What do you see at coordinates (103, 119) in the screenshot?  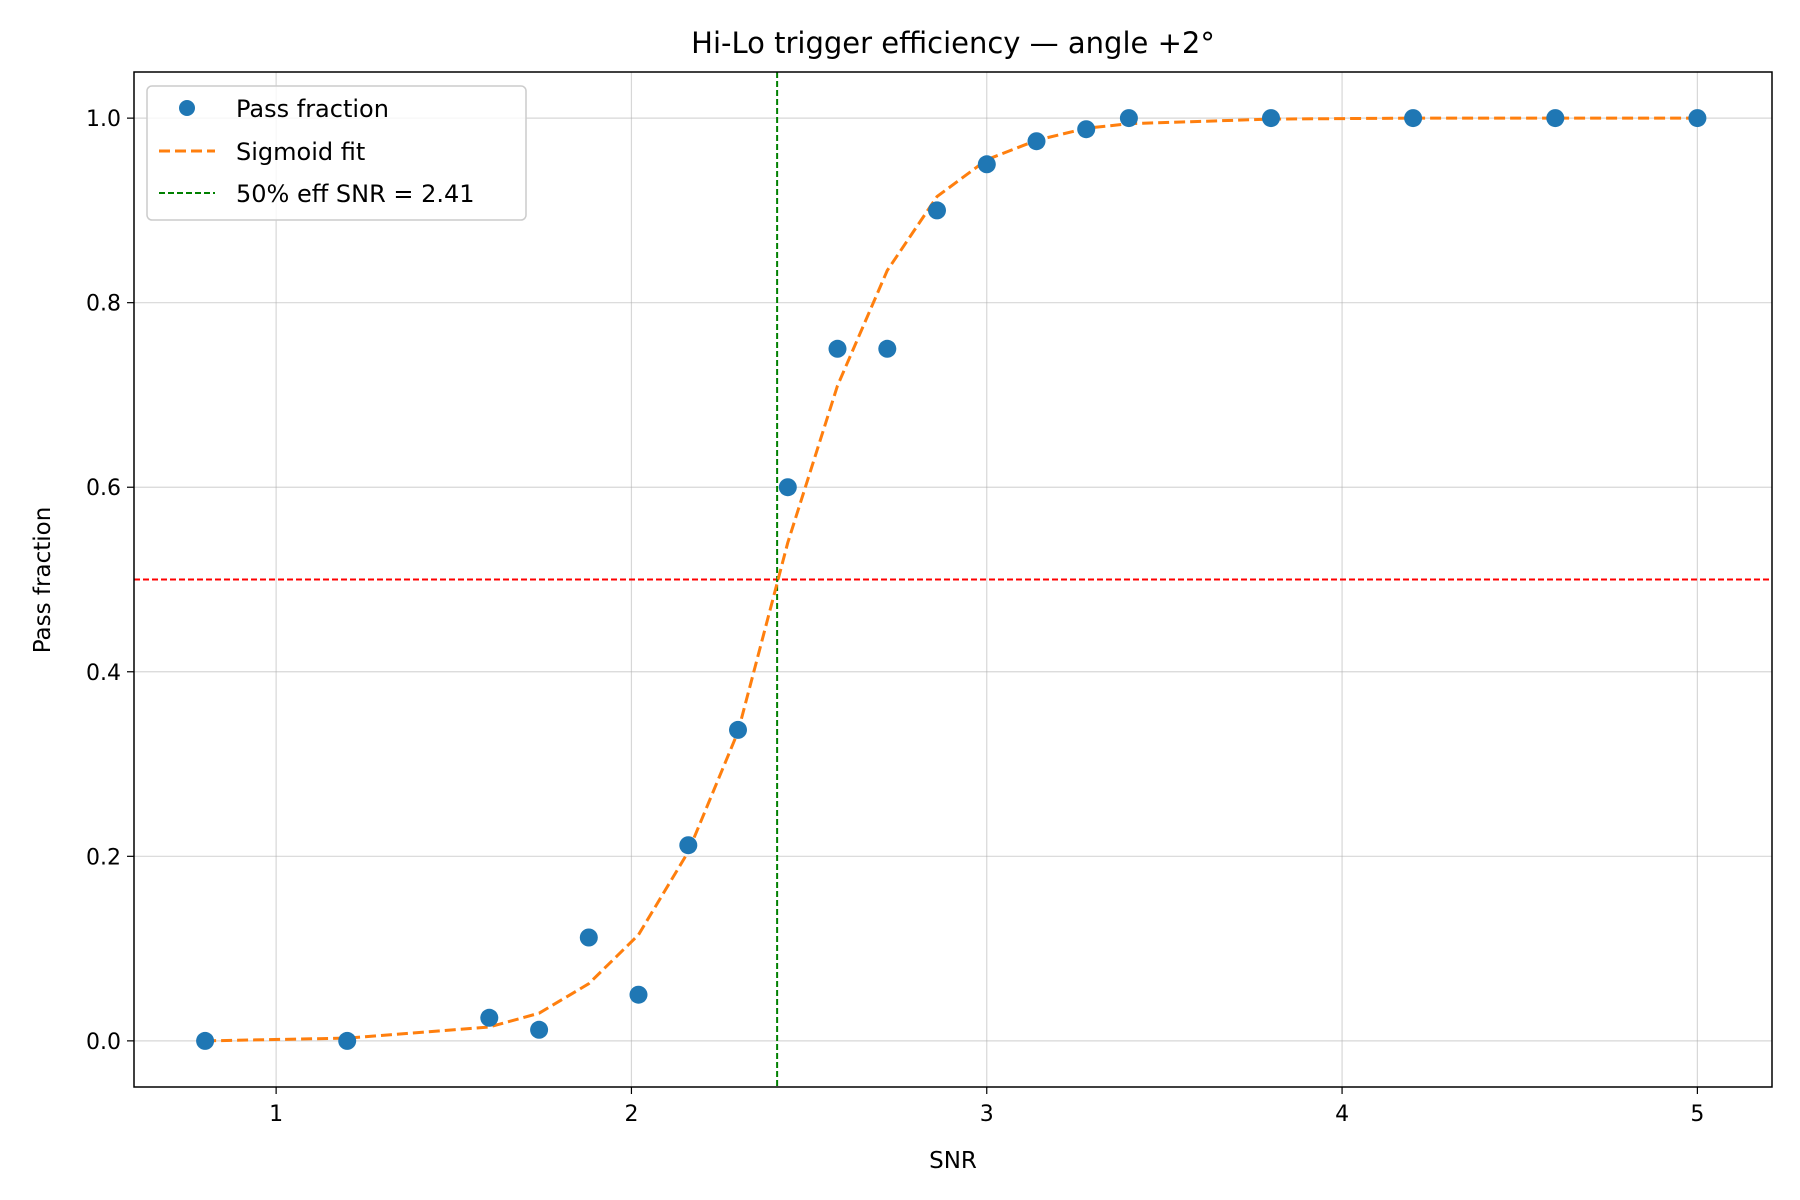 I see `y-tick-label: 1.0` at bounding box center [103, 119].